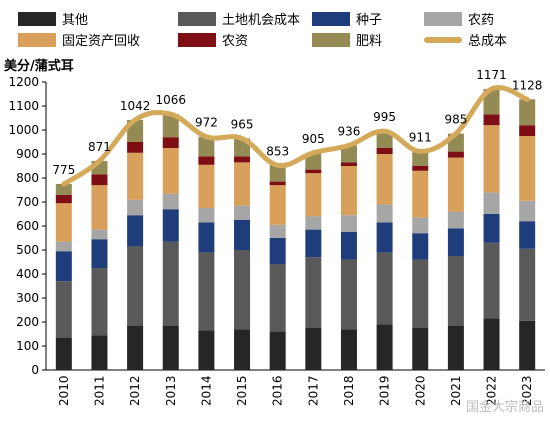 This screenshot has height=423, width=550. I want to click on y-axis-label: 美分/蒲式耳, so click(39, 66).